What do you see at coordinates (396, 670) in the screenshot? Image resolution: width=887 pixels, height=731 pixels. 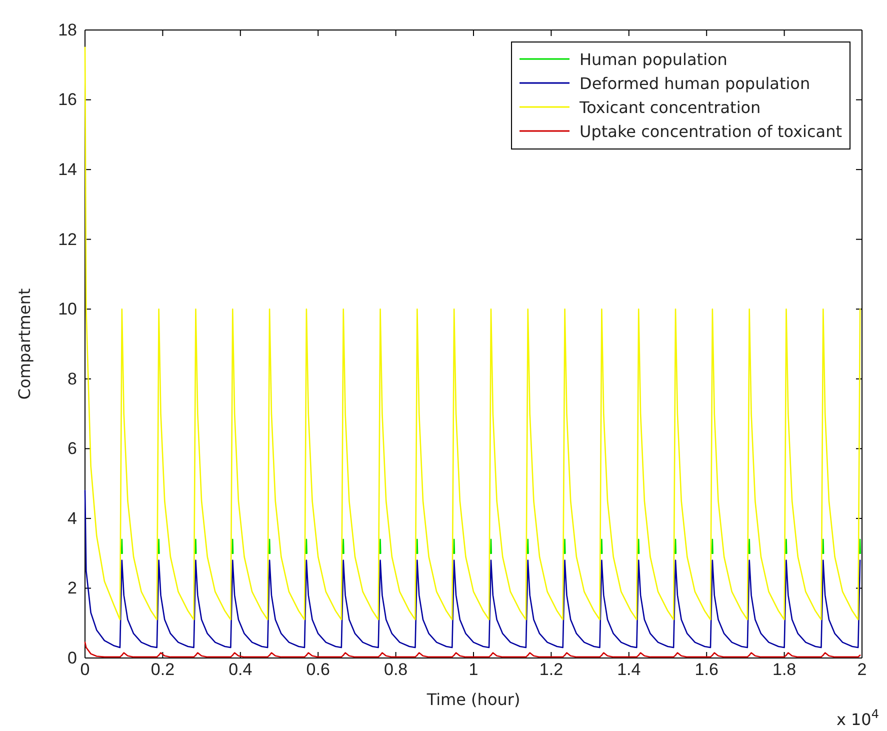 I see `x-tick-label: 0.8` at bounding box center [396, 670].